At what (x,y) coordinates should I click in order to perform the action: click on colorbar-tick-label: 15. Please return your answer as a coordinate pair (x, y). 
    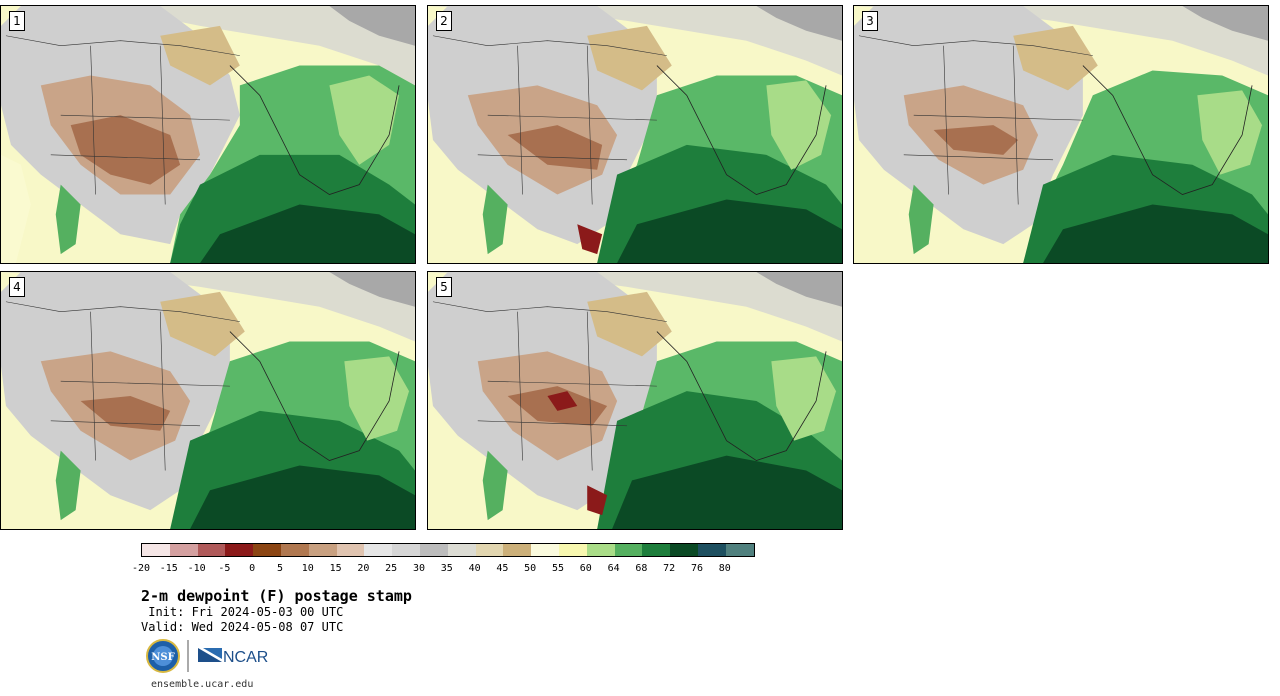
    Looking at the image, I should click on (335, 568).